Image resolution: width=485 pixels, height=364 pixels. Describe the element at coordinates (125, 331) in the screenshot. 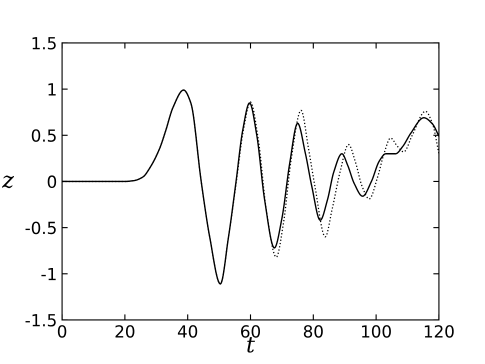

I see `x-tick-label: 20` at that location.